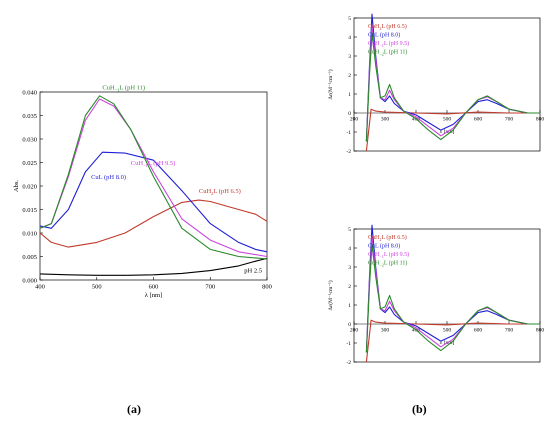 This screenshot has height=425, width=550. What do you see at coordinates (349, 268) in the screenshot?
I see `chart-b-bottom-y-tick-label-5: 3` at bounding box center [349, 268].